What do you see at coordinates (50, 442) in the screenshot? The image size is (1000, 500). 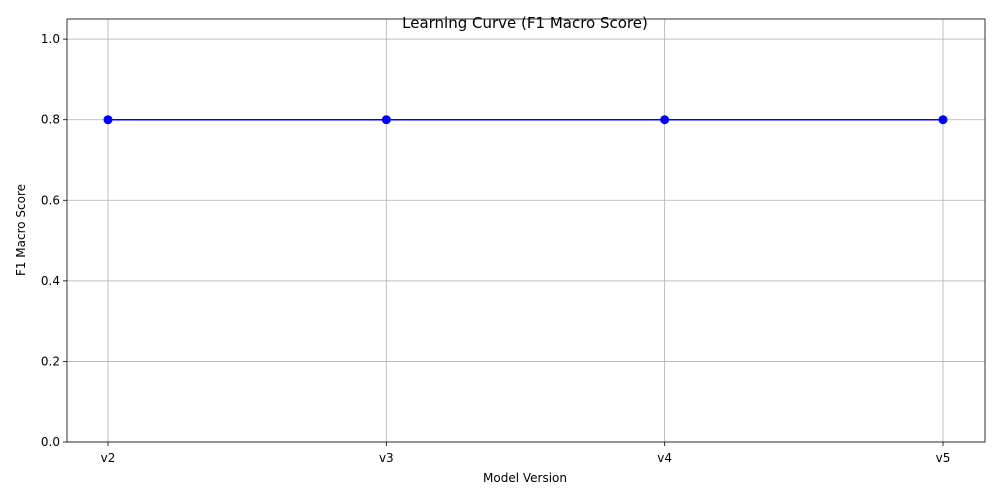 I see `y-tick-label: 0.0` at bounding box center [50, 442].